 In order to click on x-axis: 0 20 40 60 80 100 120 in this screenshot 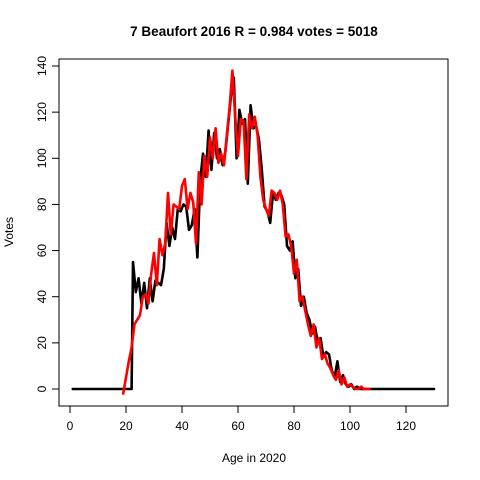, I will do `click(241, 419)`.